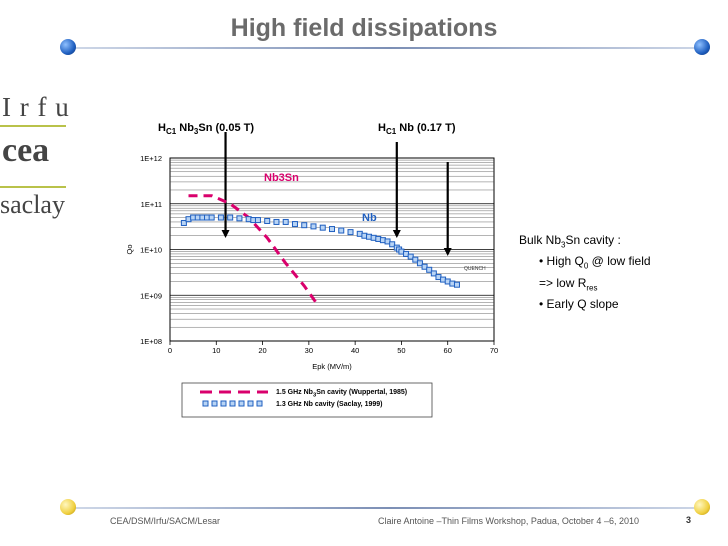  I want to click on decorative-dot-bottom-right, so click(702, 507).